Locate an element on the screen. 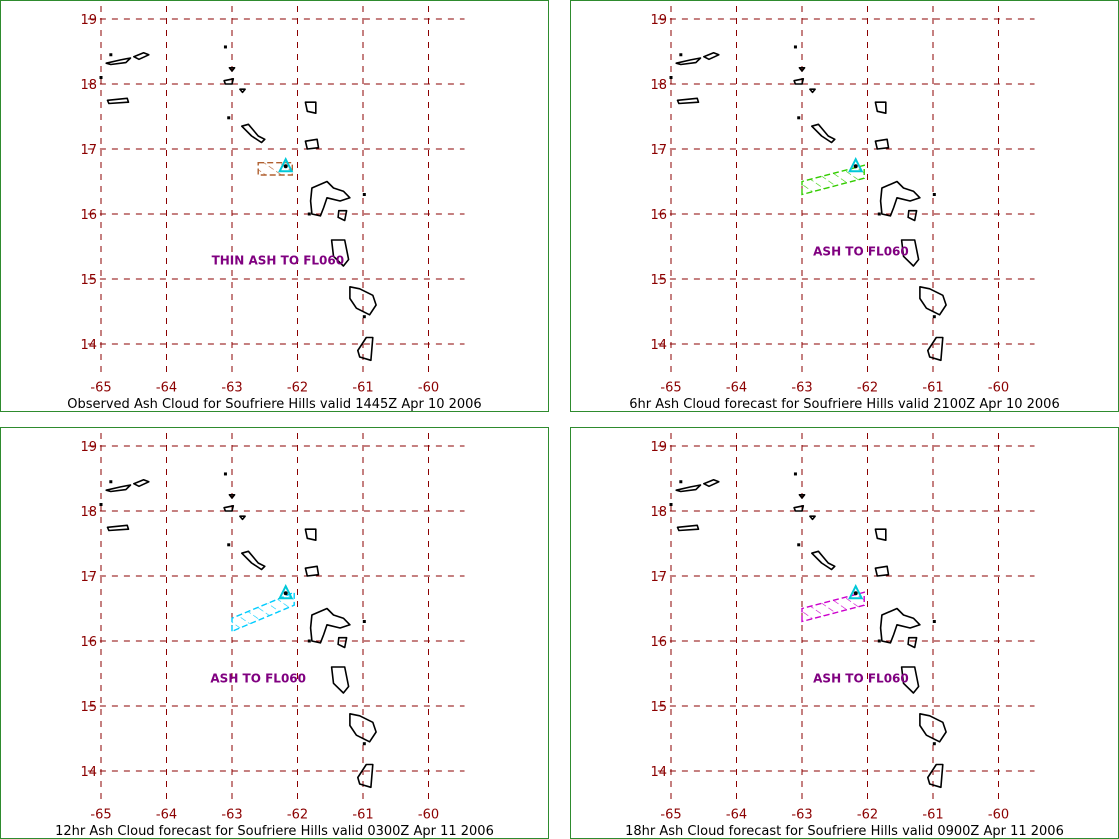 This screenshot has height=839, width=1119. volcano-point is located at coordinates (855, 166).